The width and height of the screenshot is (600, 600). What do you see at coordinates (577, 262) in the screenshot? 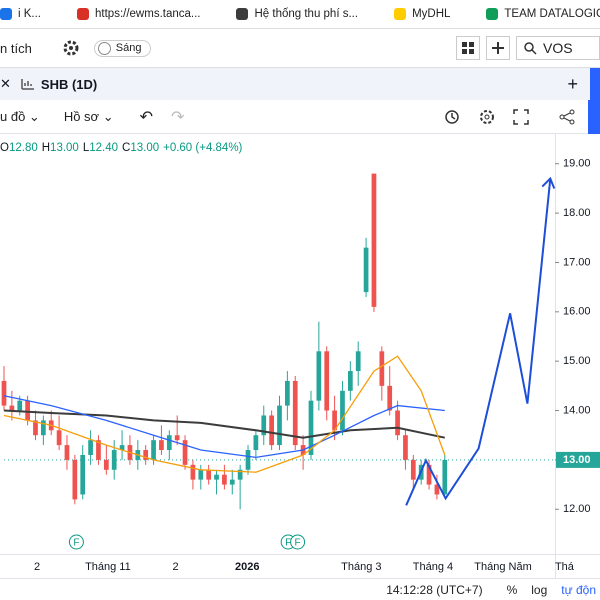
I see `y-tick-label: 17.00` at bounding box center [577, 262].